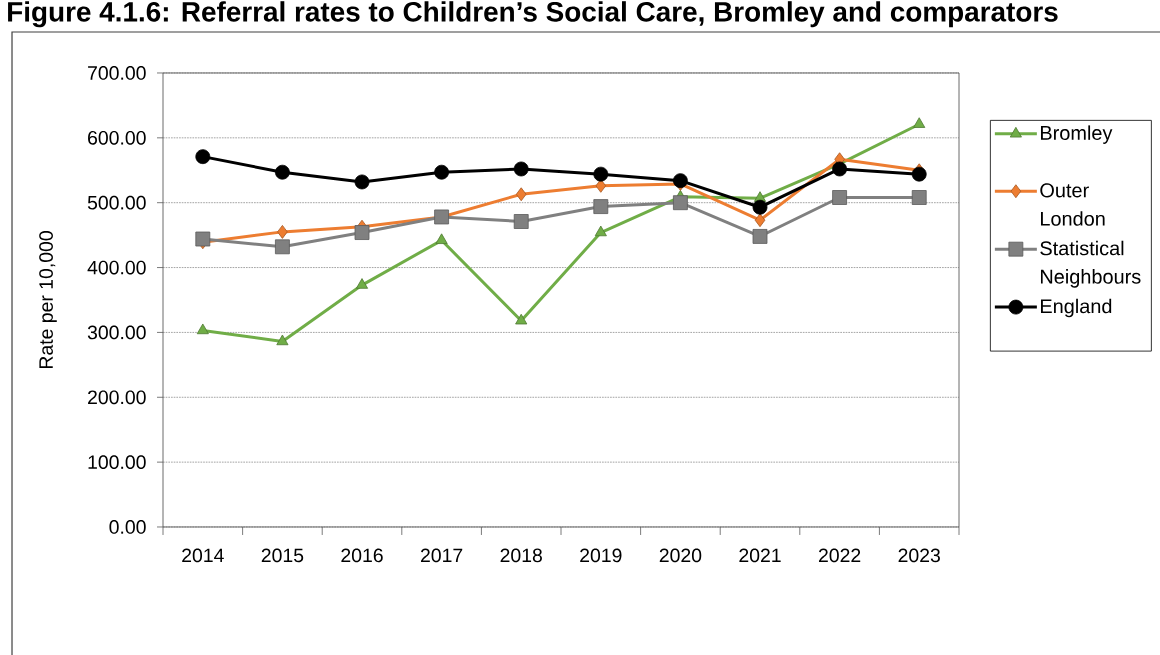 This screenshot has height=655, width=1160. Describe the element at coordinates (117, 137) in the screenshot. I see `y-tick-label: 600.00` at that location.